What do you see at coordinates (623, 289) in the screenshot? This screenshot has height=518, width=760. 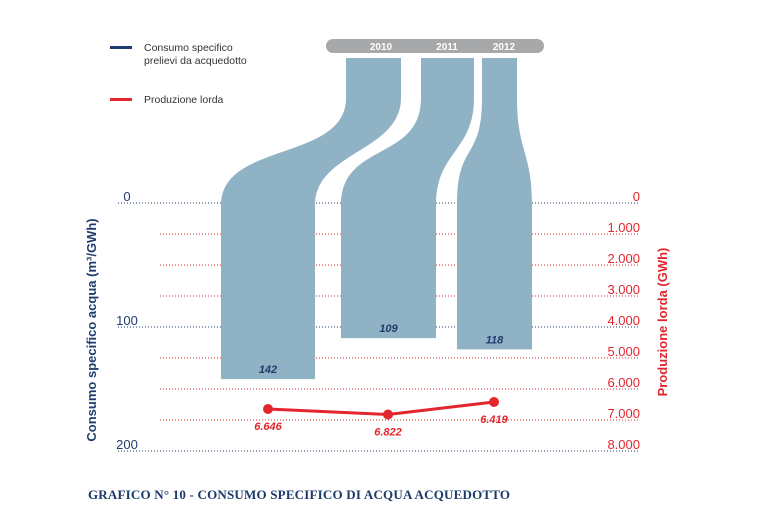 I see `right-tick-label: 3.000` at bounding box center [623, 289].